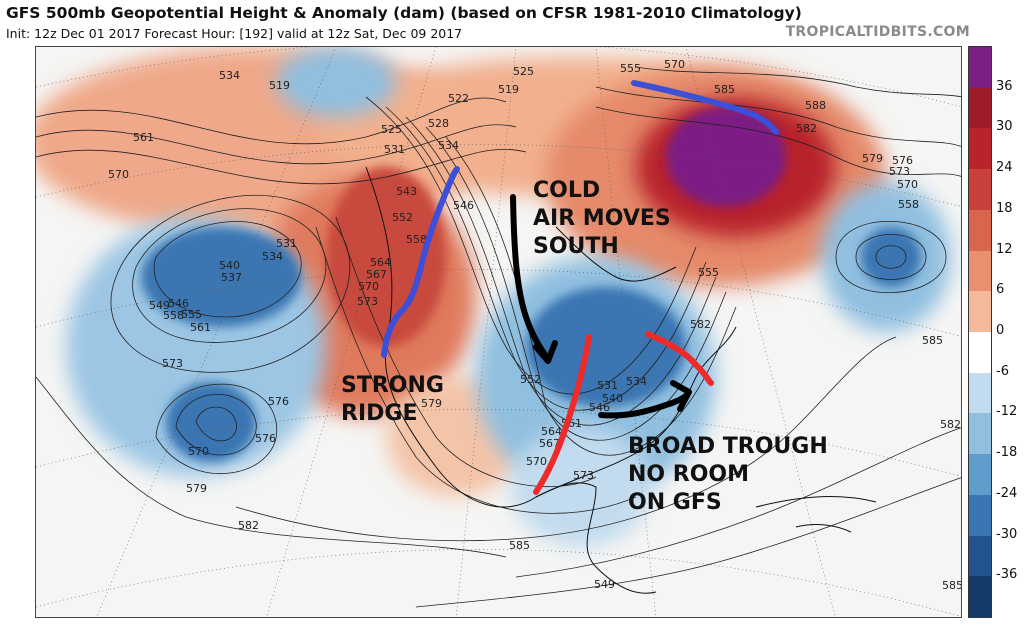 The height and width of the screenshot is (638, 1024). I want to click on contour-label: 528, so click(438, 123).